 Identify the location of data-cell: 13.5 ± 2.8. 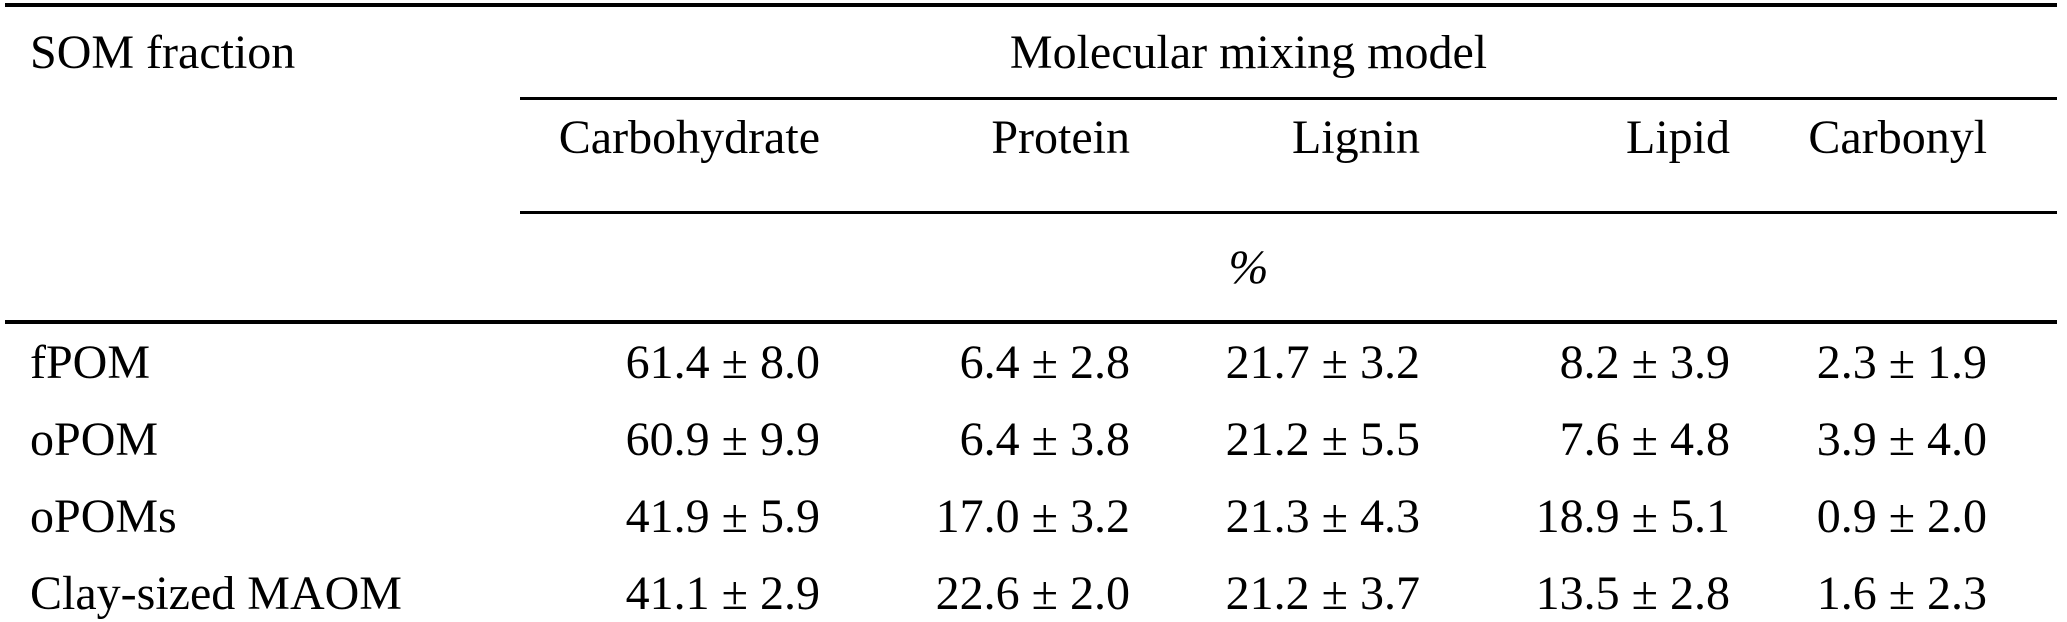
(1632, 593).